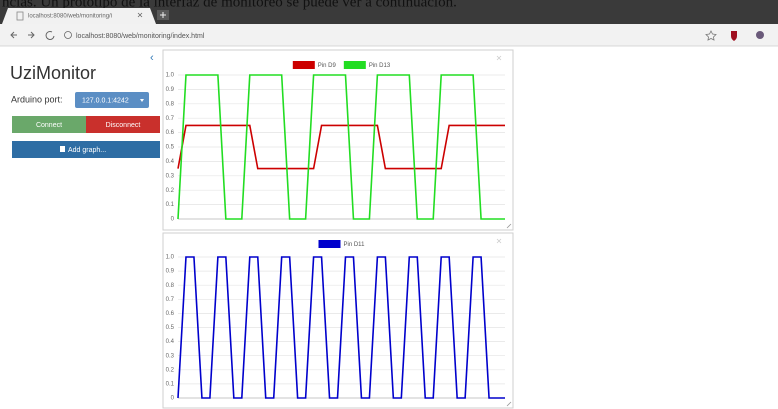  I want to click on tab-title: localhost:8080/web/monitoring/i, so click(70, 17).